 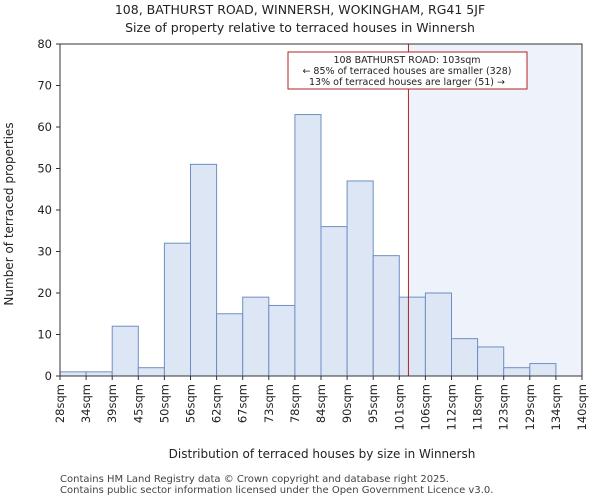 I want to click on x-tick-label: 50sqm, so click(x=164, y=403).